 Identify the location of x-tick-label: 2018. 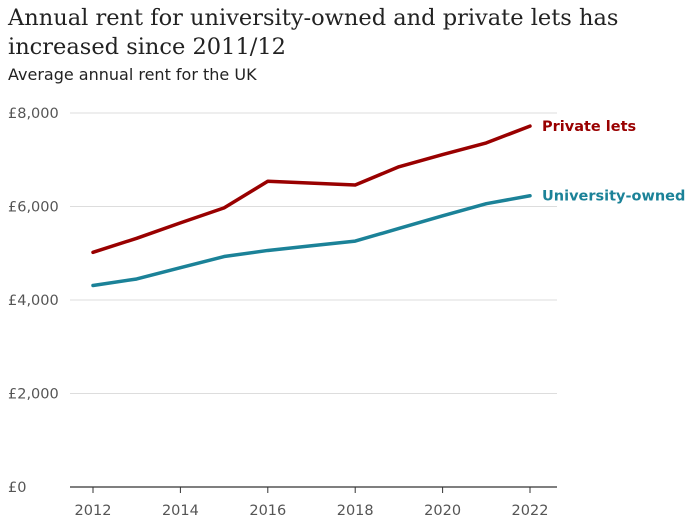
(355, 511).